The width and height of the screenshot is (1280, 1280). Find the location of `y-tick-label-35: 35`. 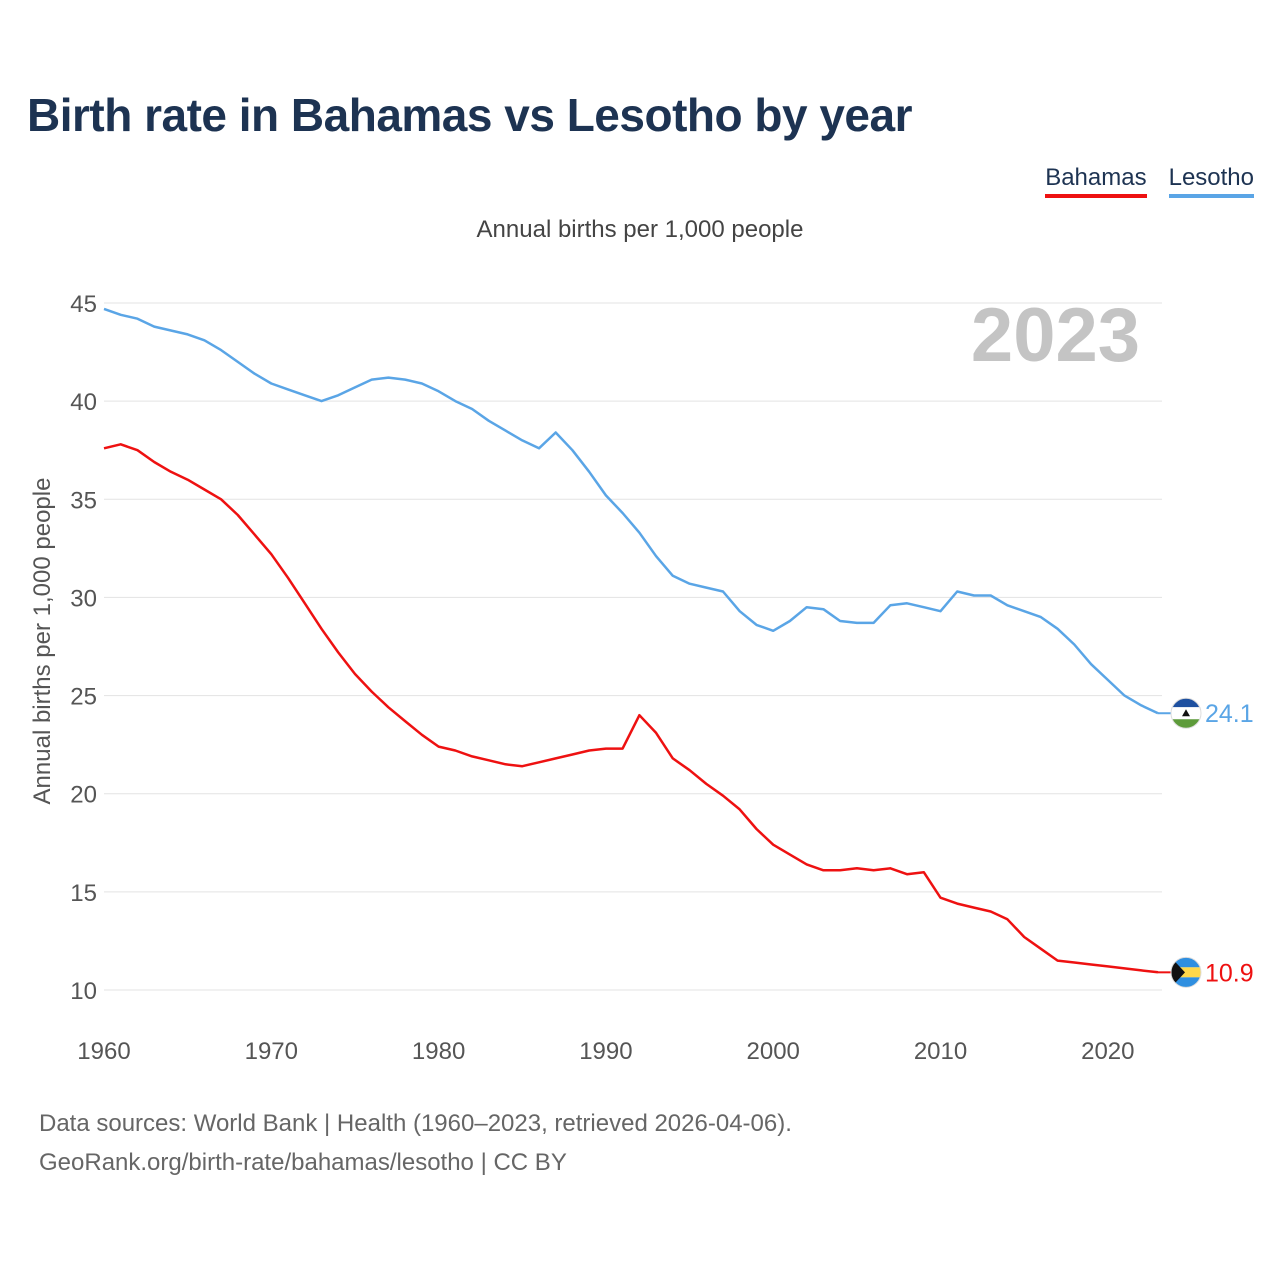

y-tick-label-35: 35 is located at coordinates (83, 500).